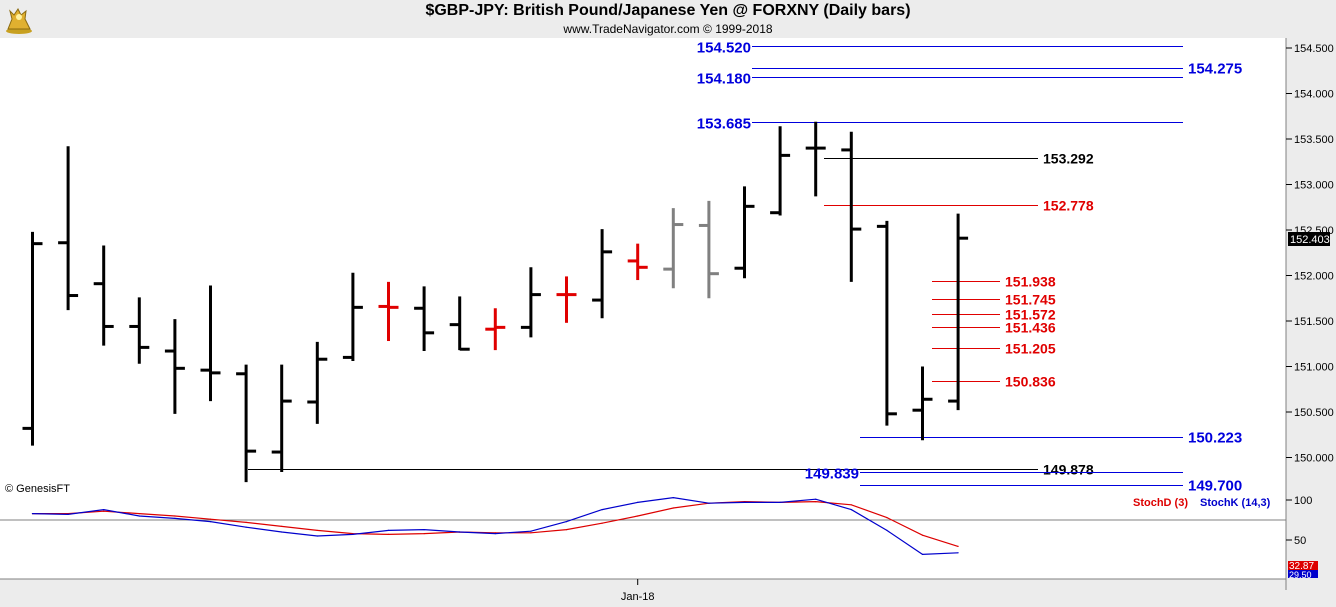 This screenshot has width=1336, height=607. I want to click on level-label: 151.938, so click(1030, 282).